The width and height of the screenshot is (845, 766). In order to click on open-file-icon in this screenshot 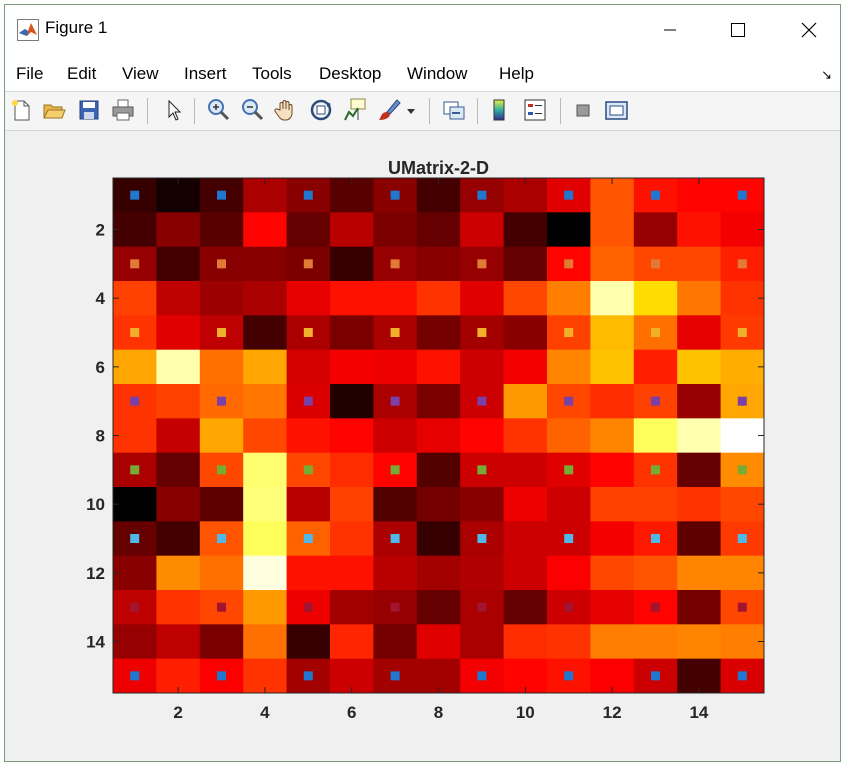, I will do `click(54, 110)`.